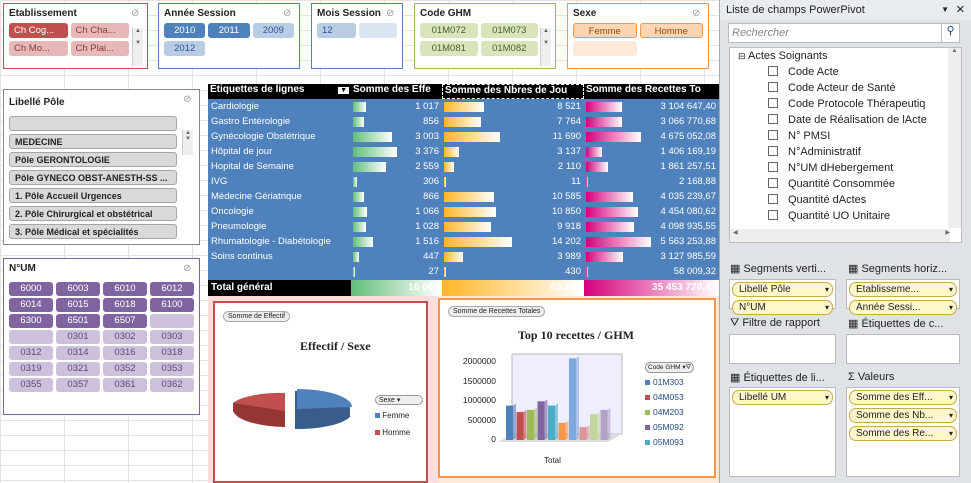  I want to click on slicer-item: 0301, so click(78, 337).